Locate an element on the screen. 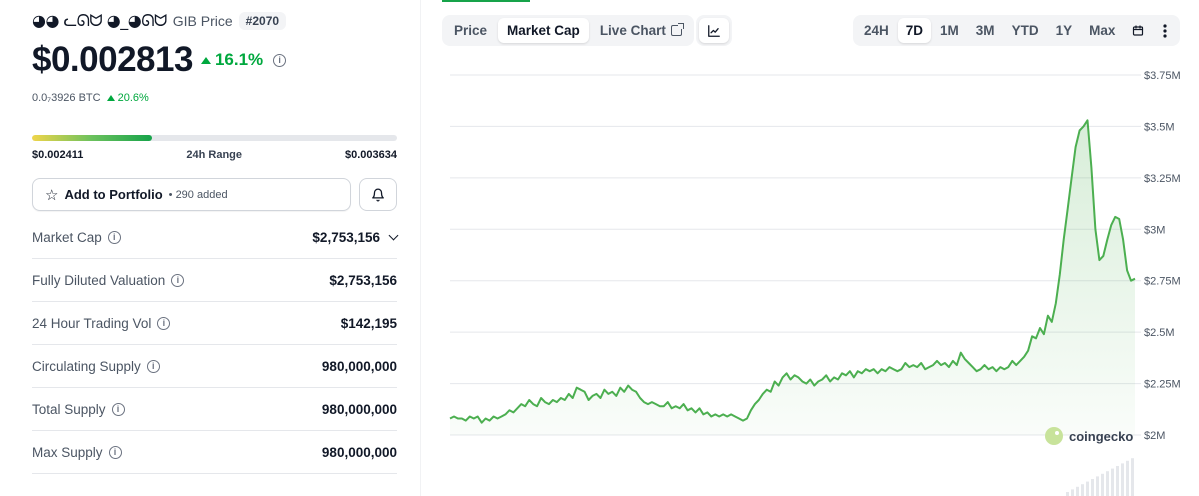  y-tick-label: $2.5M is located at coordinates (1159, 333).